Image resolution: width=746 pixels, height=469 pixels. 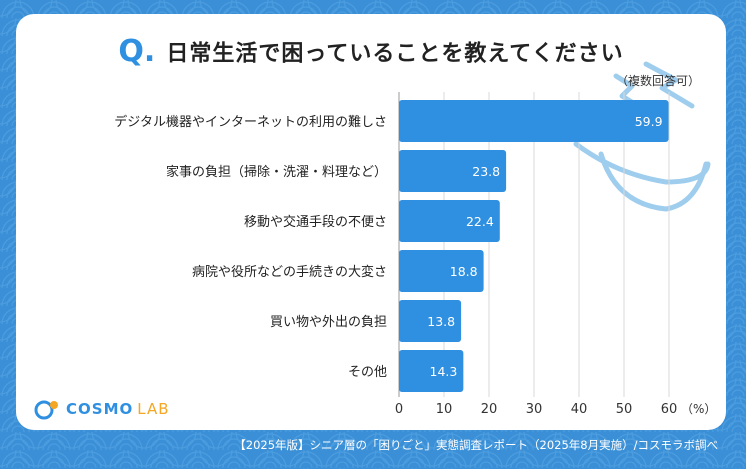 I want to click on question-mark-label: Q., so click(x=137, y=51).